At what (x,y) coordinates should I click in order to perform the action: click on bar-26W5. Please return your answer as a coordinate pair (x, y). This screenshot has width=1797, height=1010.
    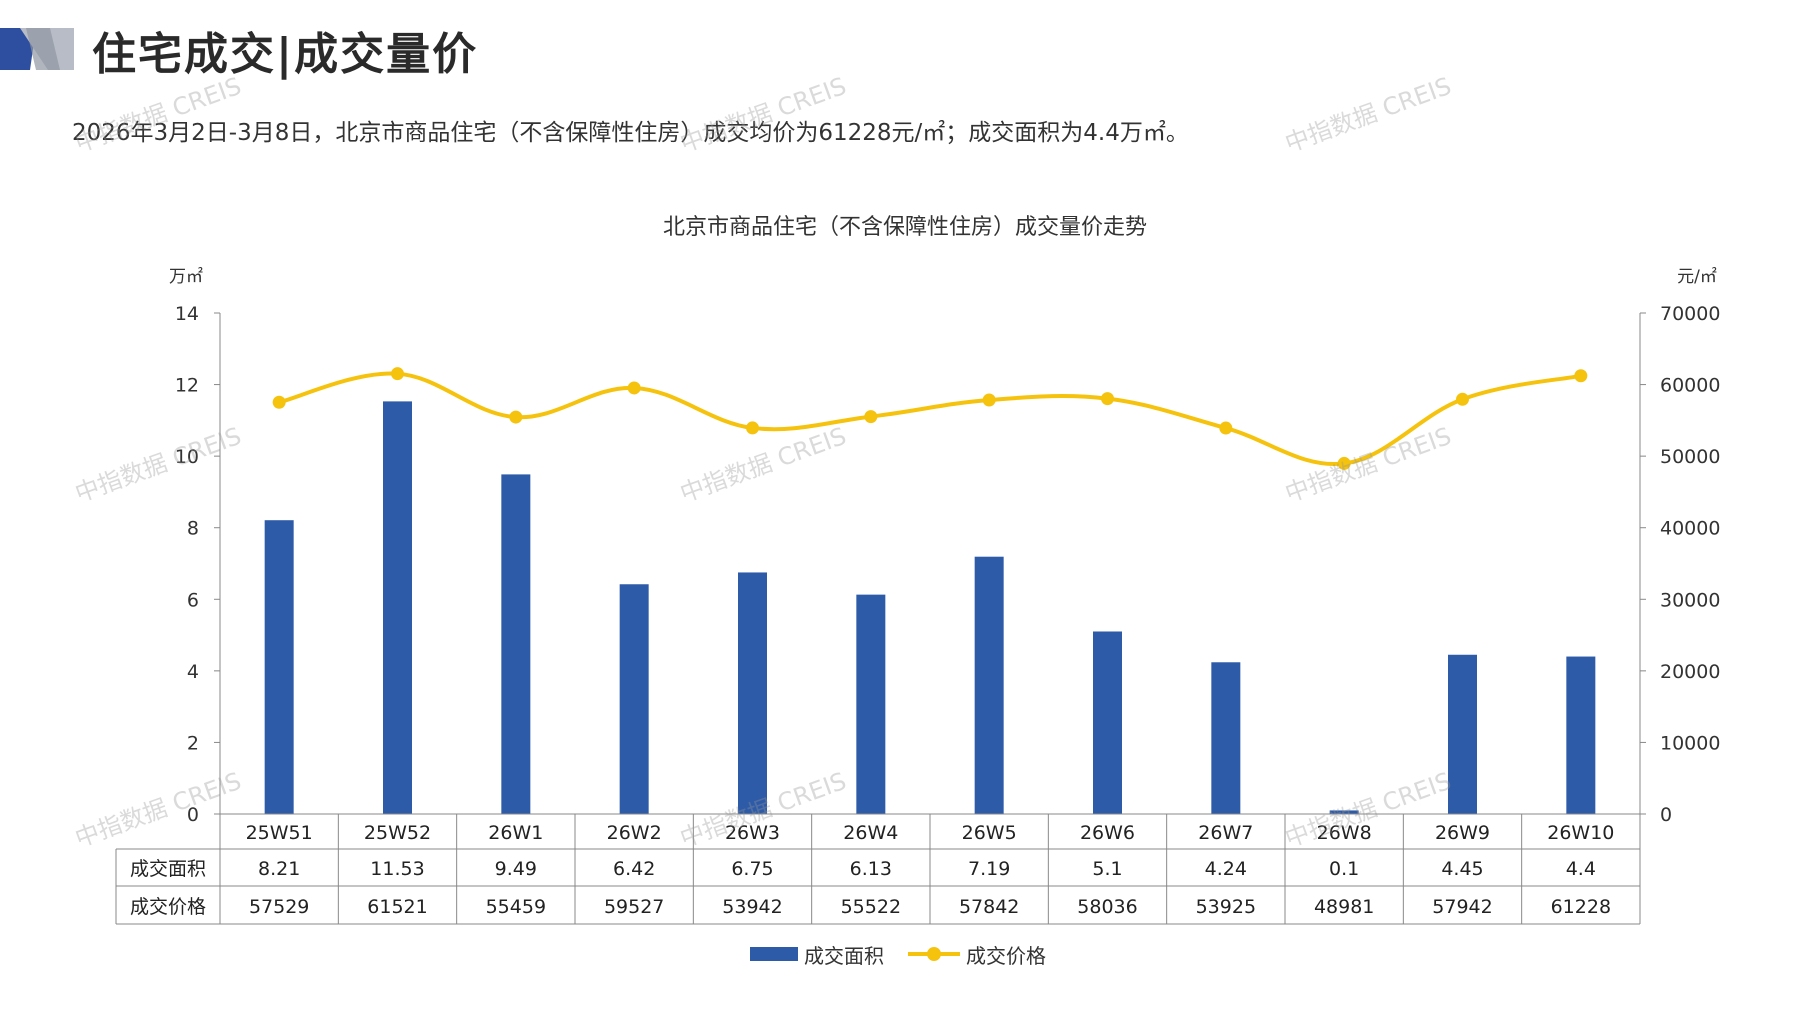
    Looking at the image, I should click on (989, 685).